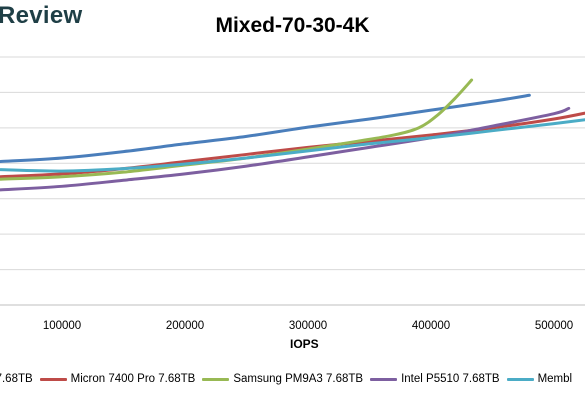 The image size is (585, 401). I want to click on review-logo: Review, so click(41, 15).